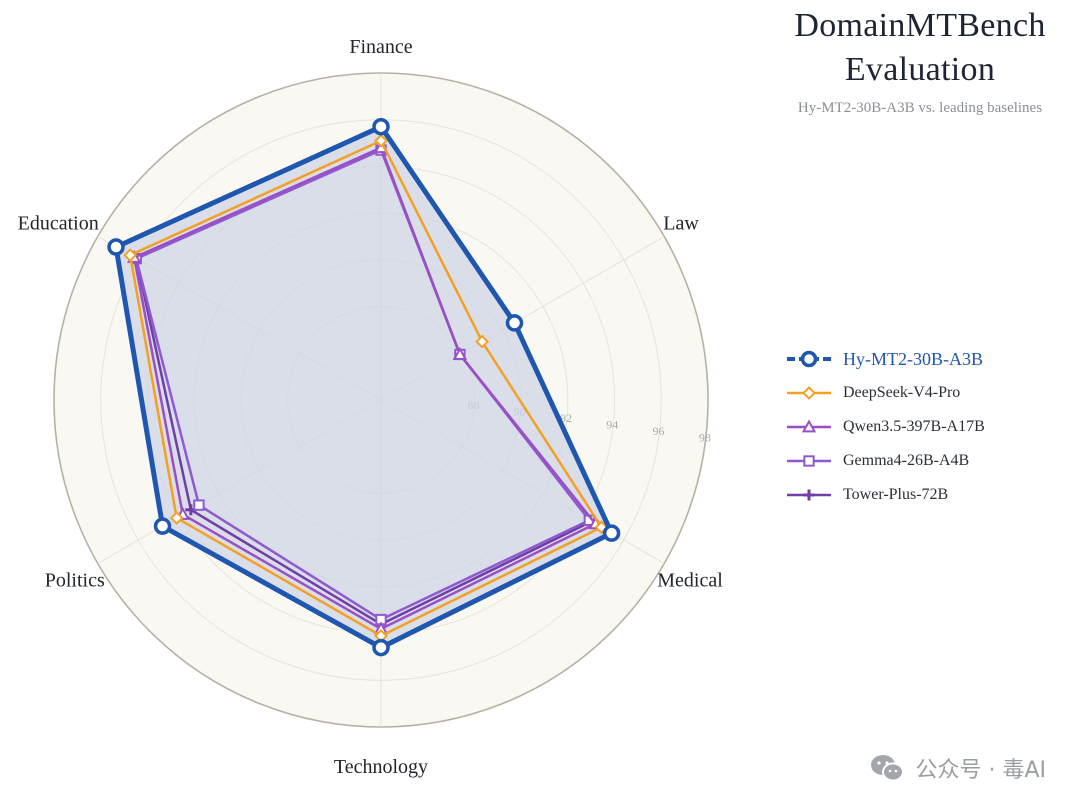 The width and height of the screenshot is (1080, 808). What do you see at coordinates (659, 431) in the screenshot?
I see `radial-tick-label: 96` at bounding box center [659, 431].